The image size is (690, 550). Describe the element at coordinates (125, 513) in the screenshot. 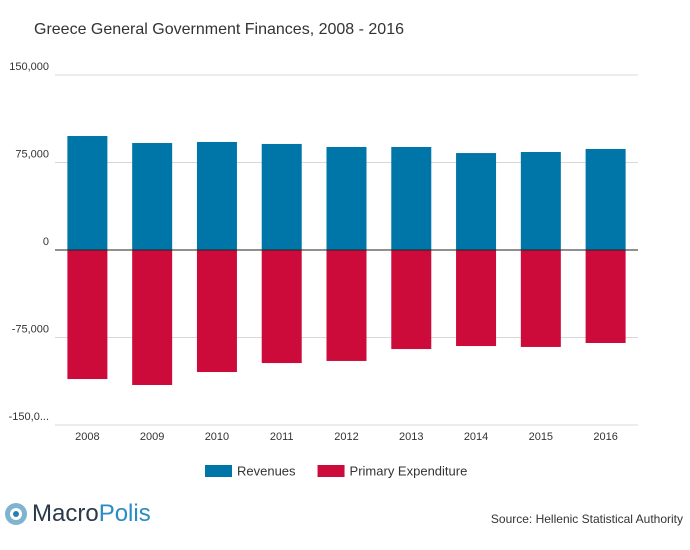

I see `logo-part: Polis` at that location.